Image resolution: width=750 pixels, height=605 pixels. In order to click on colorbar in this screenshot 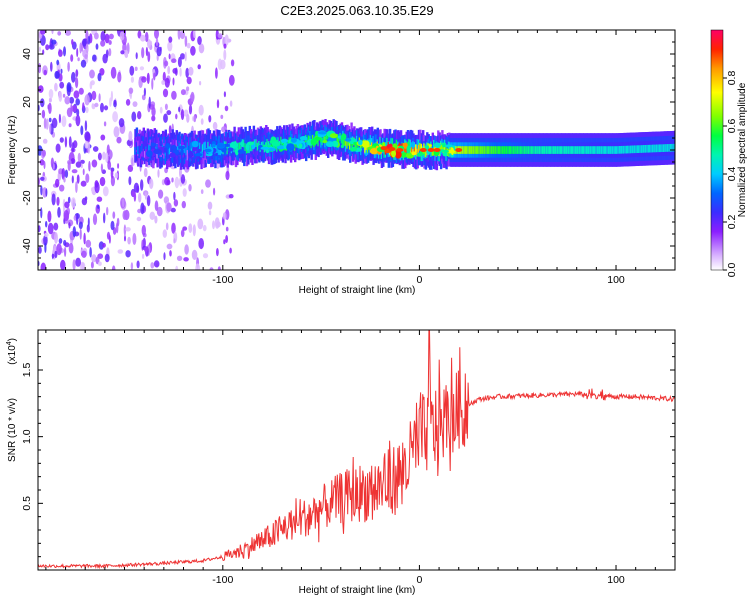, I will do `click(717, 150)`.